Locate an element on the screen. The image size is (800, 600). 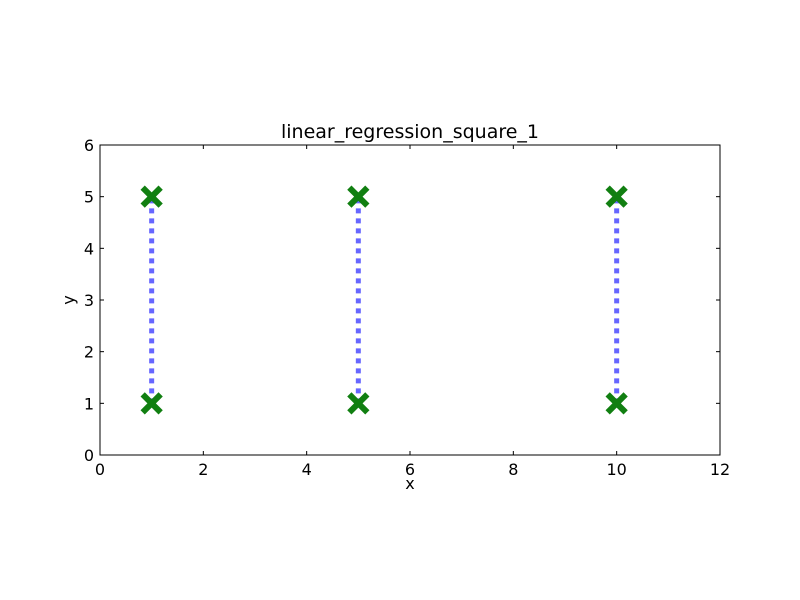
x-tick-label: 6 is located at coordinates (410, 469).